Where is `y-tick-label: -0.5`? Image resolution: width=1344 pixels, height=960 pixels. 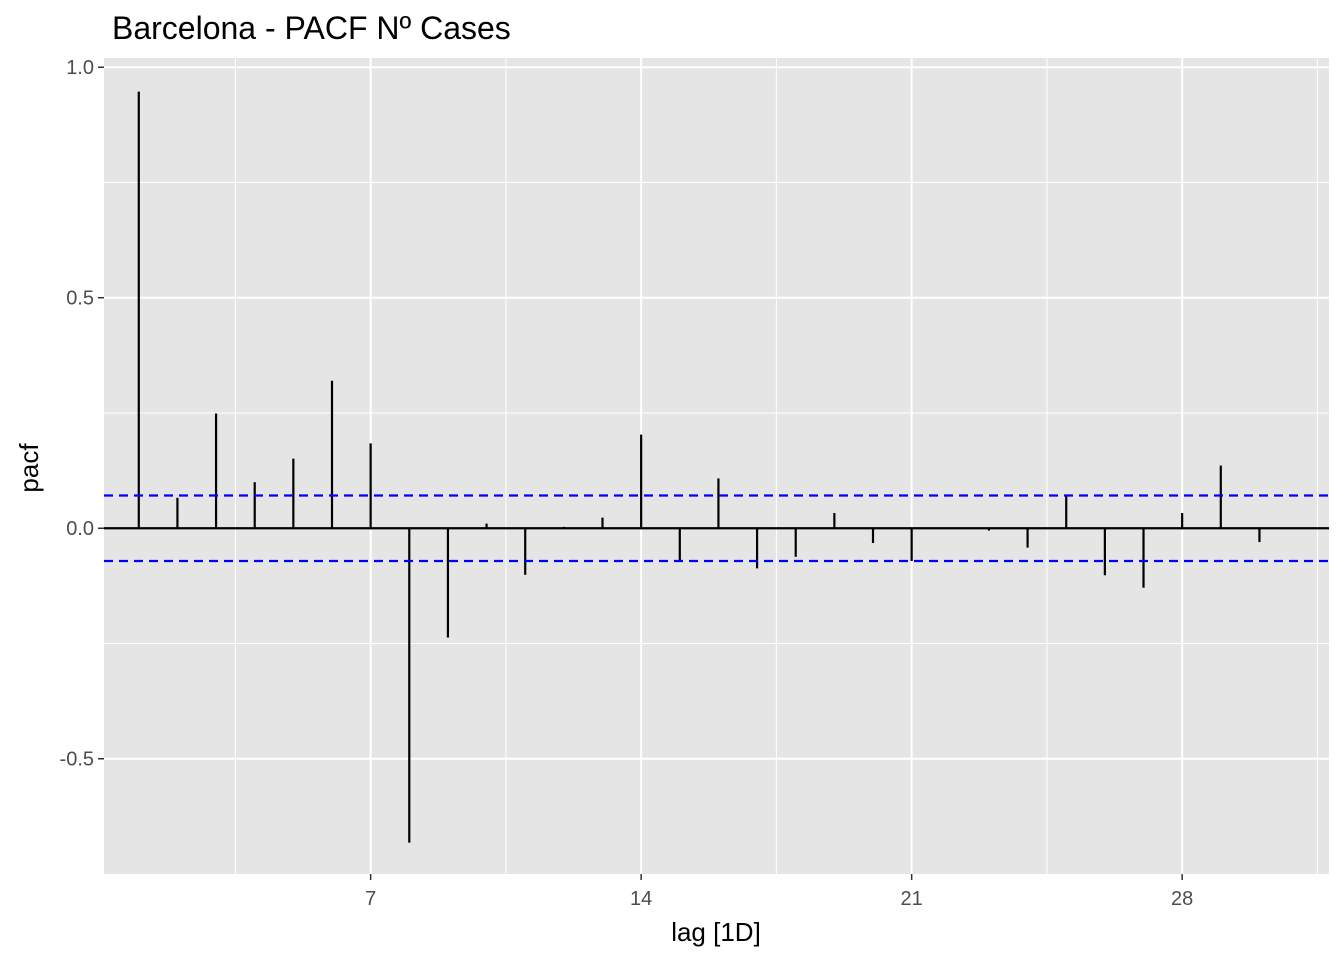
y-tick-label: -0.5 is located at coordinates (77, 760).